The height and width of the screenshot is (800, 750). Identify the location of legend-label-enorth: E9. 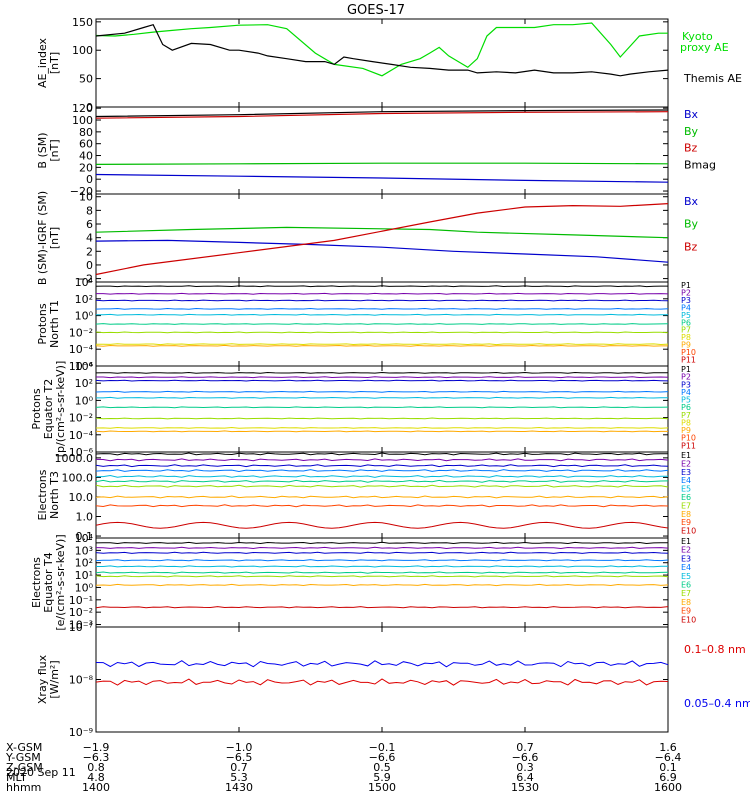
(686, 522).